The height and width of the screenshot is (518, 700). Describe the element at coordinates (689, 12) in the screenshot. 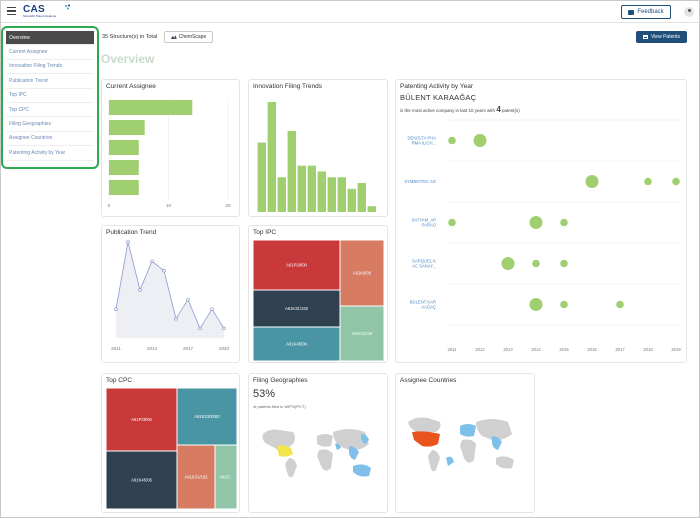

I see `user-avatar-icon` at that location.